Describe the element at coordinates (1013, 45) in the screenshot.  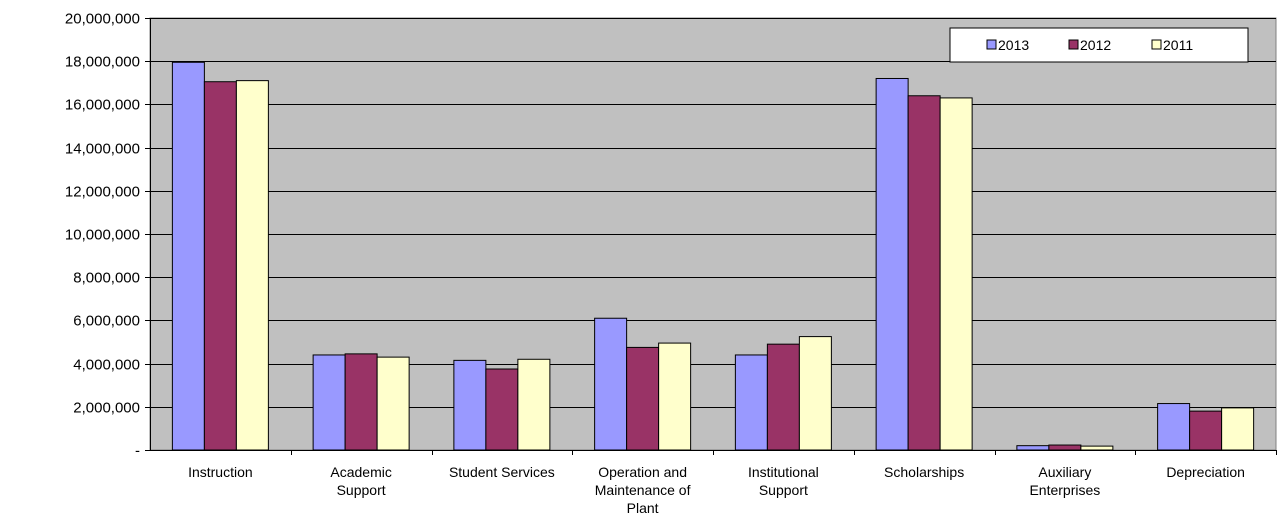
I see `legend-label-2013: 2013` at that location.